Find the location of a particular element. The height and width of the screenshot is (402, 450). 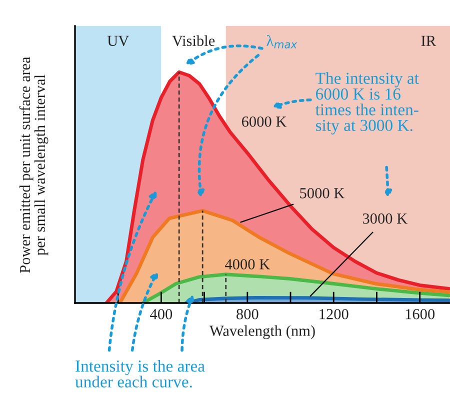

y-axis-title: Power emitted per unit surface area per small wavelength interval is located at coordinates (33, 164).